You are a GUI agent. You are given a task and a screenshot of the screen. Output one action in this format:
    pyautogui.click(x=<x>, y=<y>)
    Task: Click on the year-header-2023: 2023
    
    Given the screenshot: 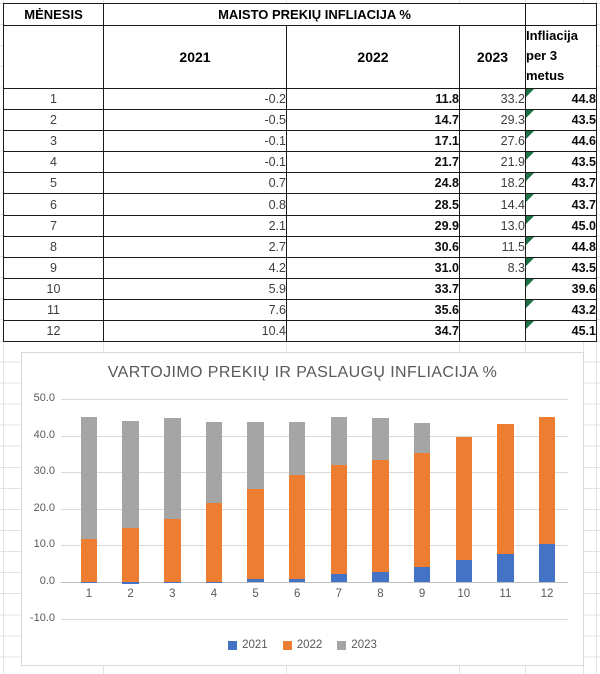 What is the action you would take?
    pyautogui.click(x=492, y=57)
    